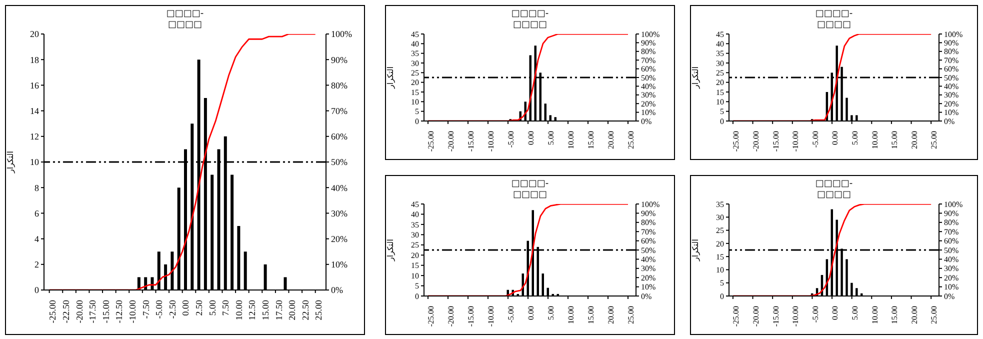 Image resolution: width=983 pixels, height=339 pixels. What do you see at coordinates (145, 309) in the screenshot?
I see `x-tick-label: -7.50` at bounding box center [145, 309].